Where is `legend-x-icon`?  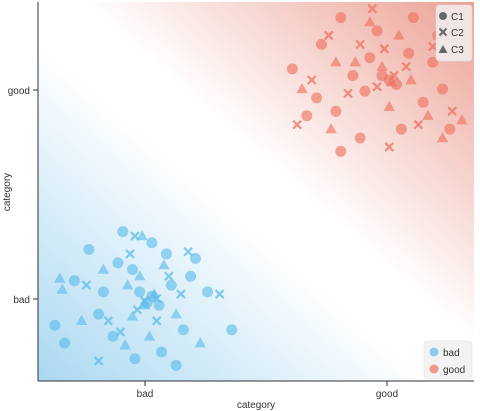 legend-x-icon is located at coordinates (443, 32).